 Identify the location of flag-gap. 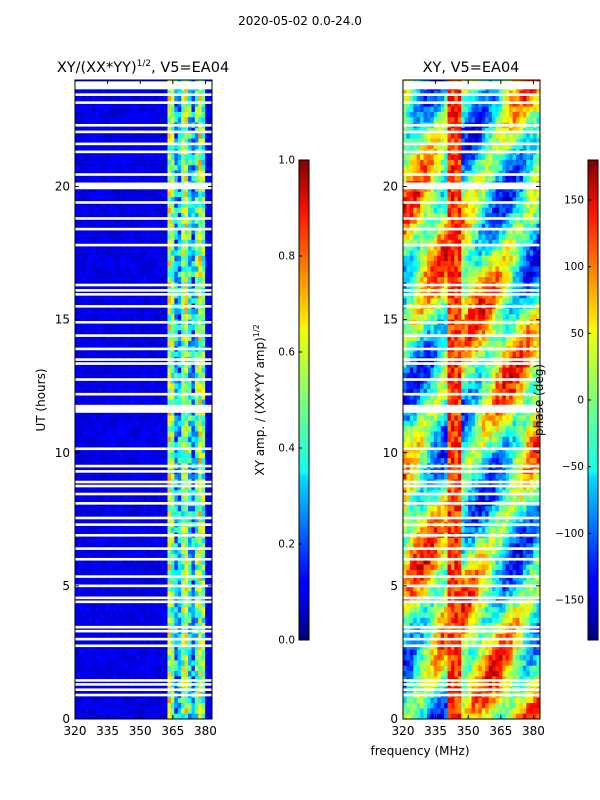
(143, 646).